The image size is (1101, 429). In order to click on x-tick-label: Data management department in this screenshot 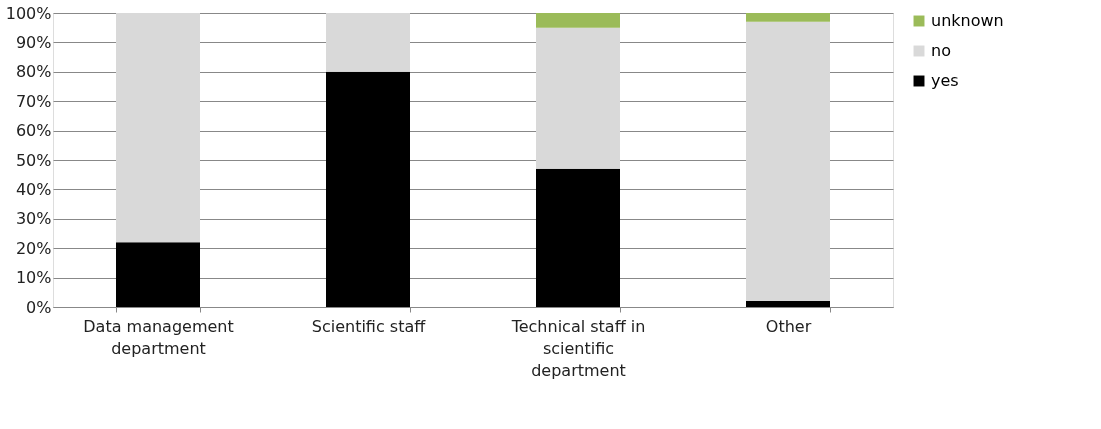, I will do `click(158, 337)`.